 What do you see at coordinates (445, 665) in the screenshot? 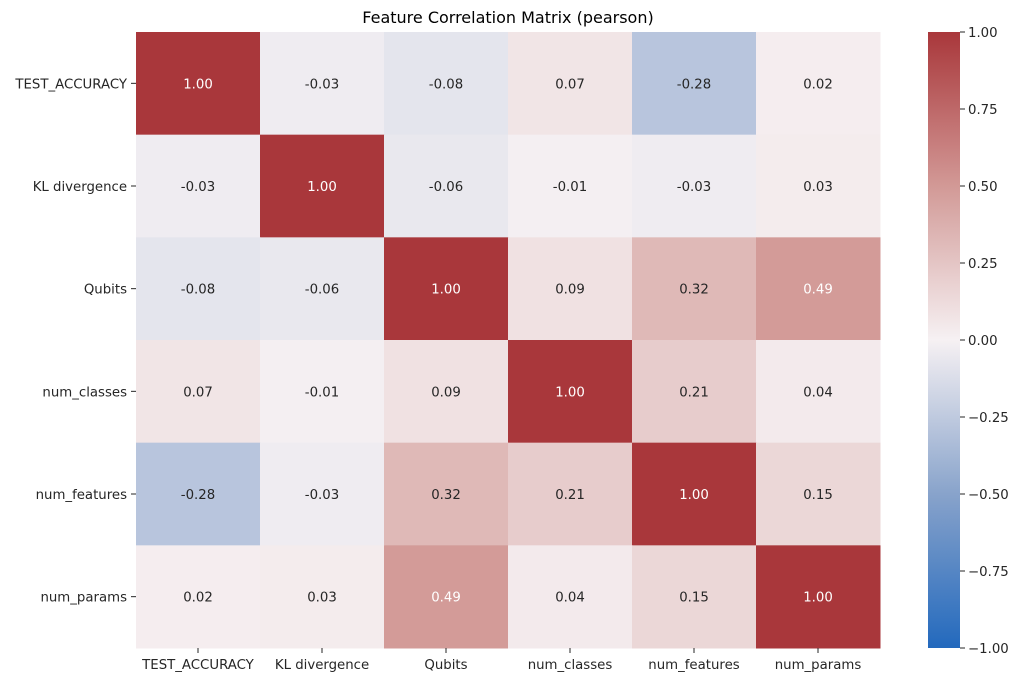
I see `x-tick-label: Qubits` at bounding box center [445, 665].